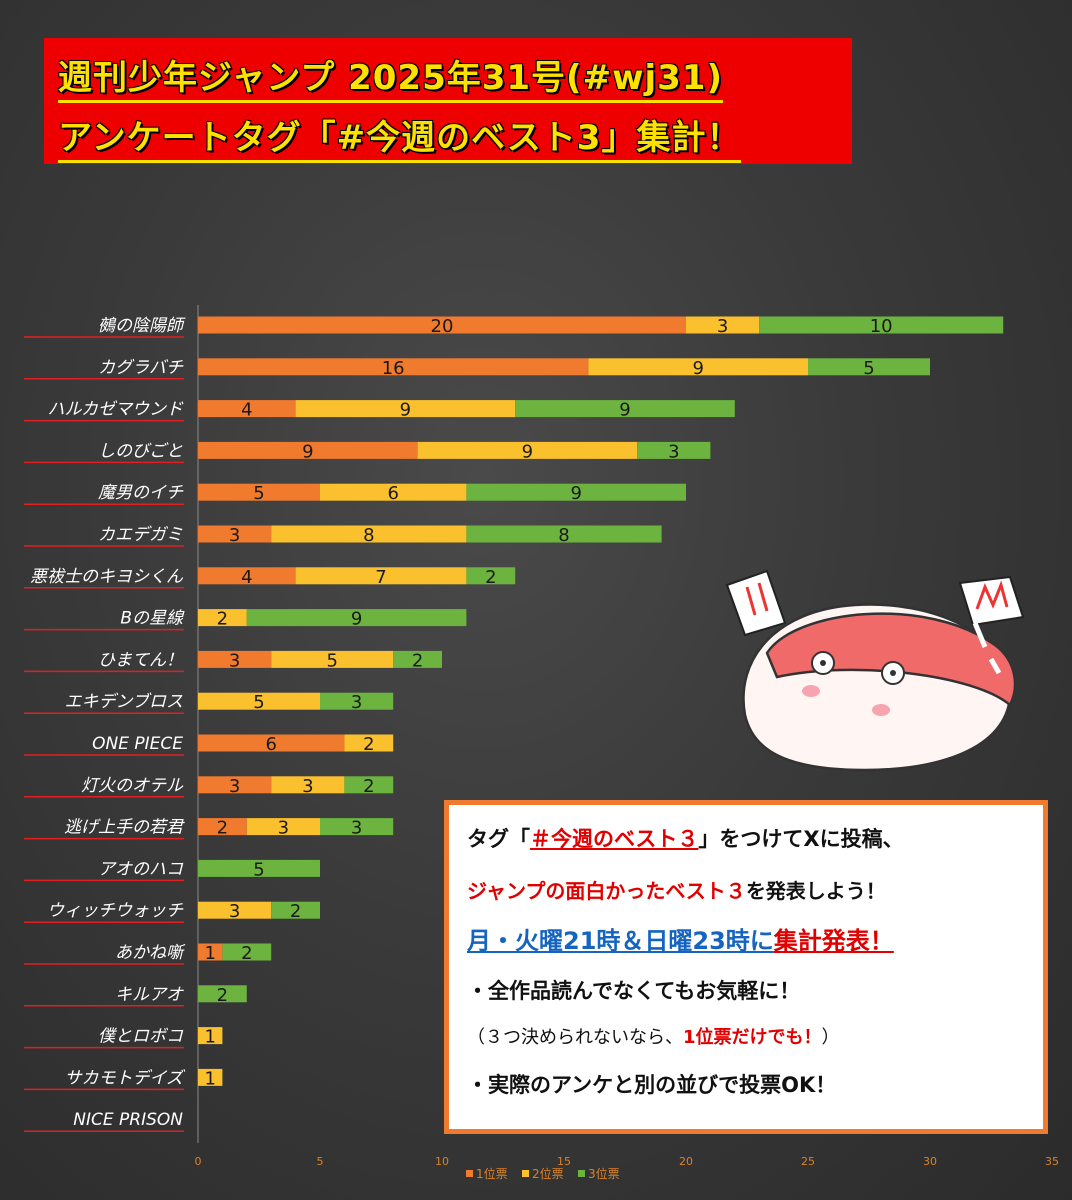  I want to click on info-schedule-publish: 集計発表！, so click(833, 941).